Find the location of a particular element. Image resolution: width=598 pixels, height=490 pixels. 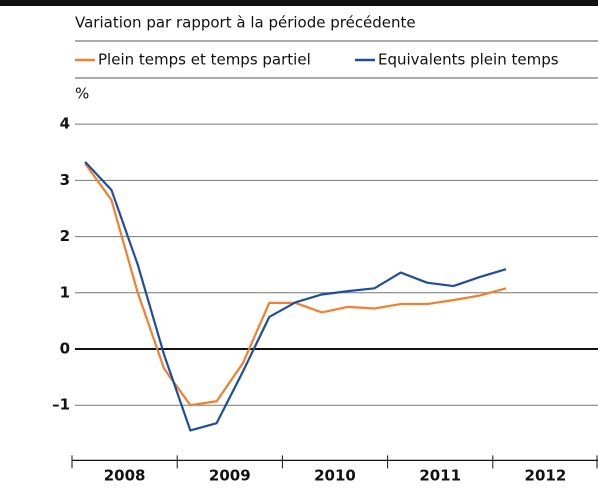

x-period-label: 2008 is located at coordinates (125, 476).